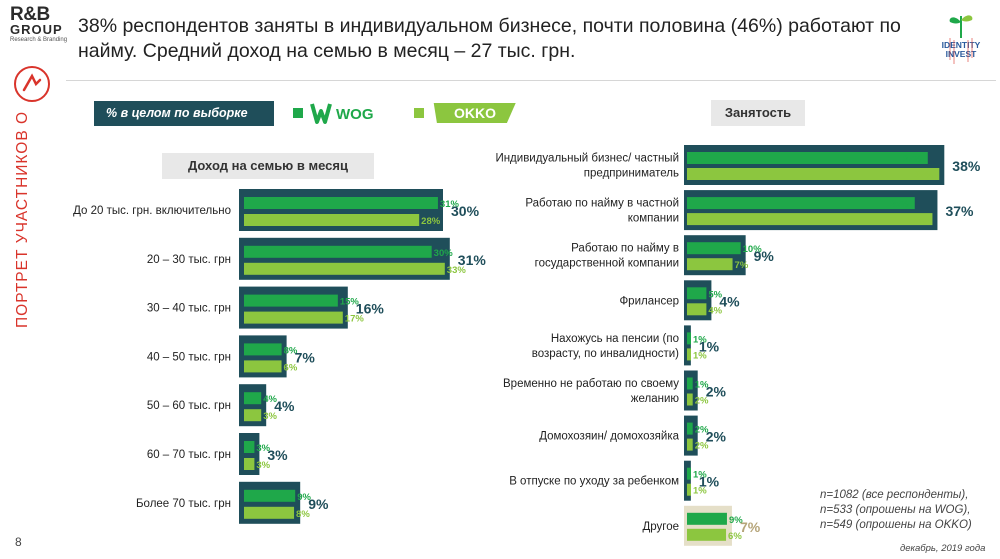 The height and width of the screenshot is (559, 1000). Describe the element at coordinates (189, 260) in the screenshot. I see `category-label: 20 – 30 тыс. грн` at that location.